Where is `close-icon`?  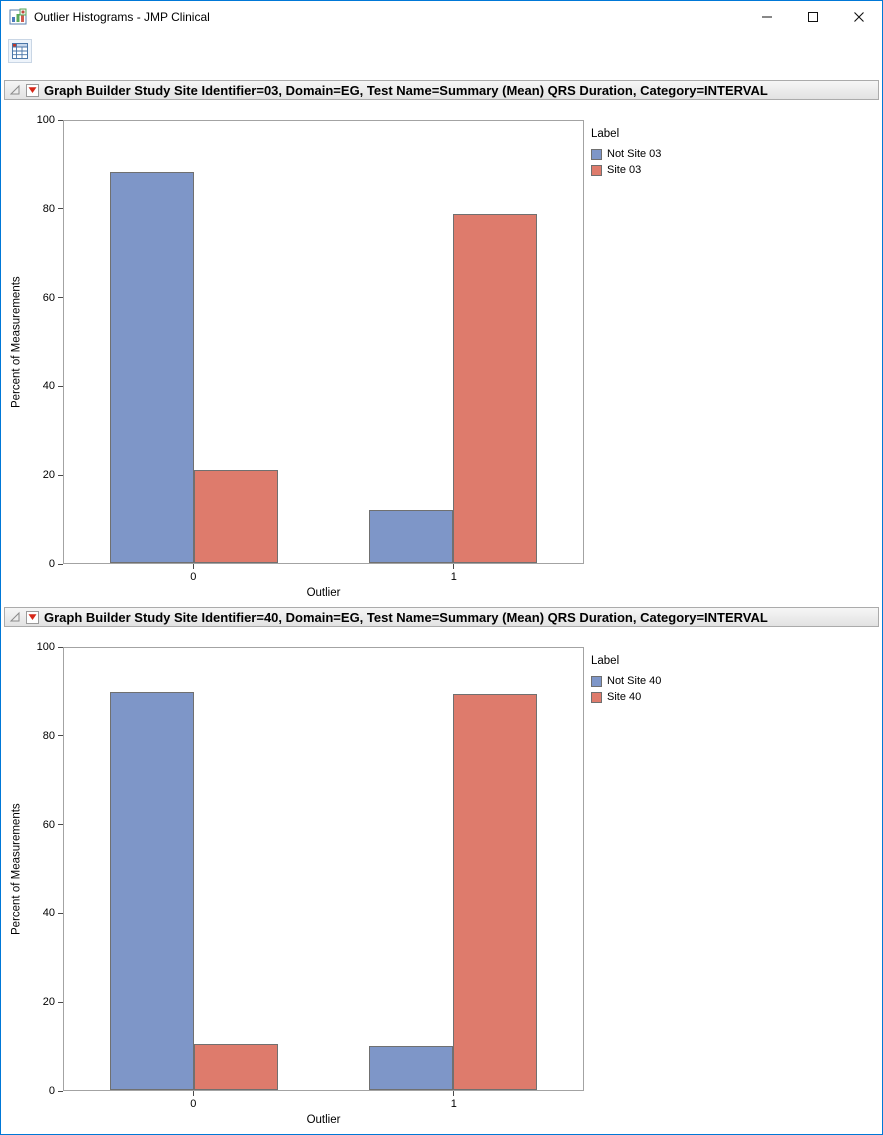 close-icon is located at coordinates (859, 17).